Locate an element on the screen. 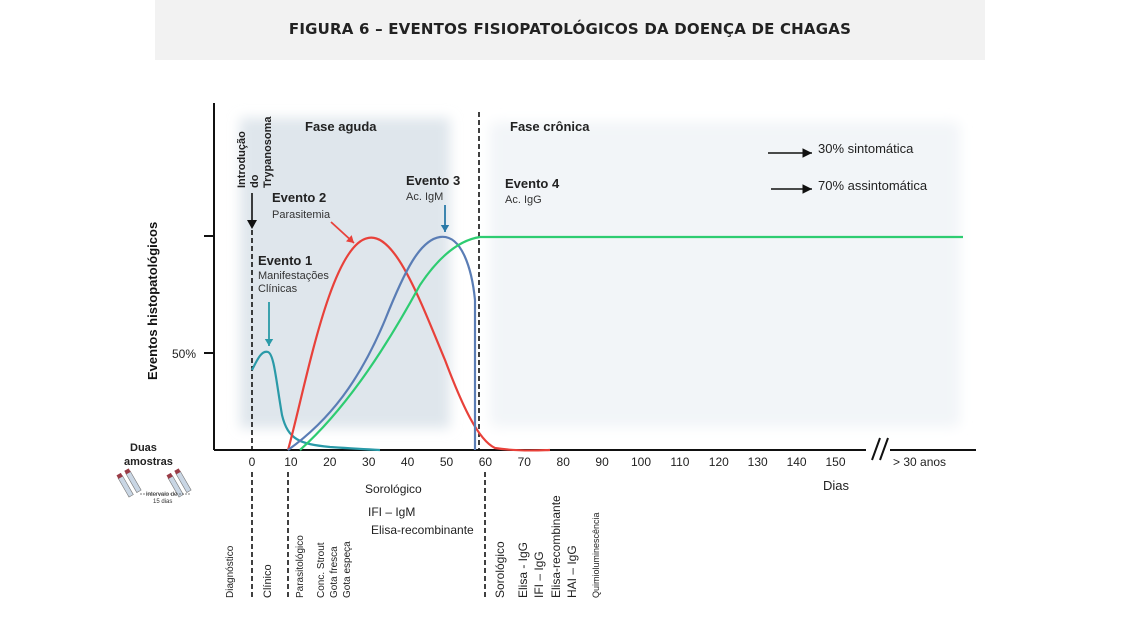  introduction-label: Introdução do Trypanosoma is located at coordinates (255, 152).